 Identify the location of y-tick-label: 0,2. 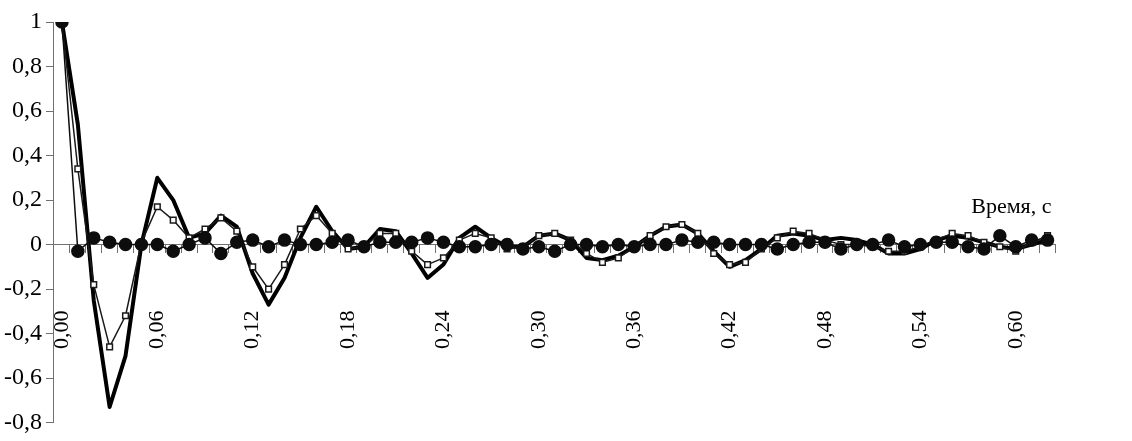
(26, 198).